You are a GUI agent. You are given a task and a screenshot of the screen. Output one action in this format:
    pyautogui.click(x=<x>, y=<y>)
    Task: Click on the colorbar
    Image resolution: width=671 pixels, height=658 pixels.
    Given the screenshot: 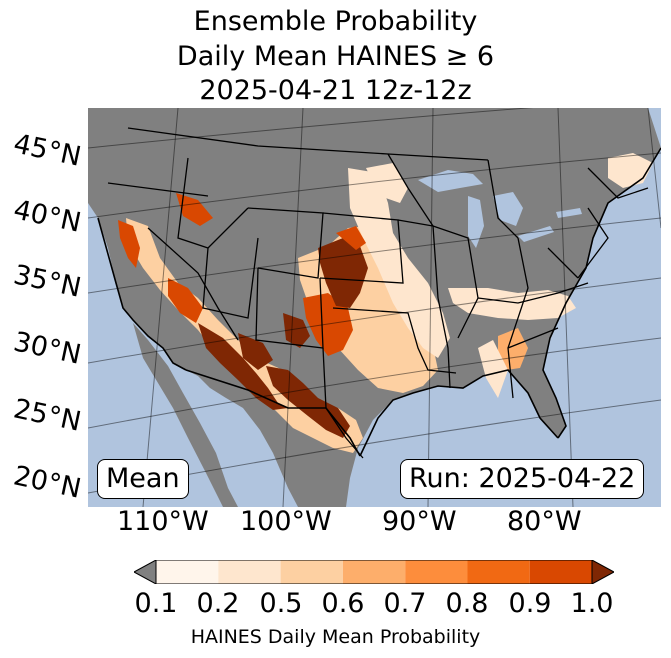 What is the action you would take?
    pyautogui.click(x=374, y=572)
    